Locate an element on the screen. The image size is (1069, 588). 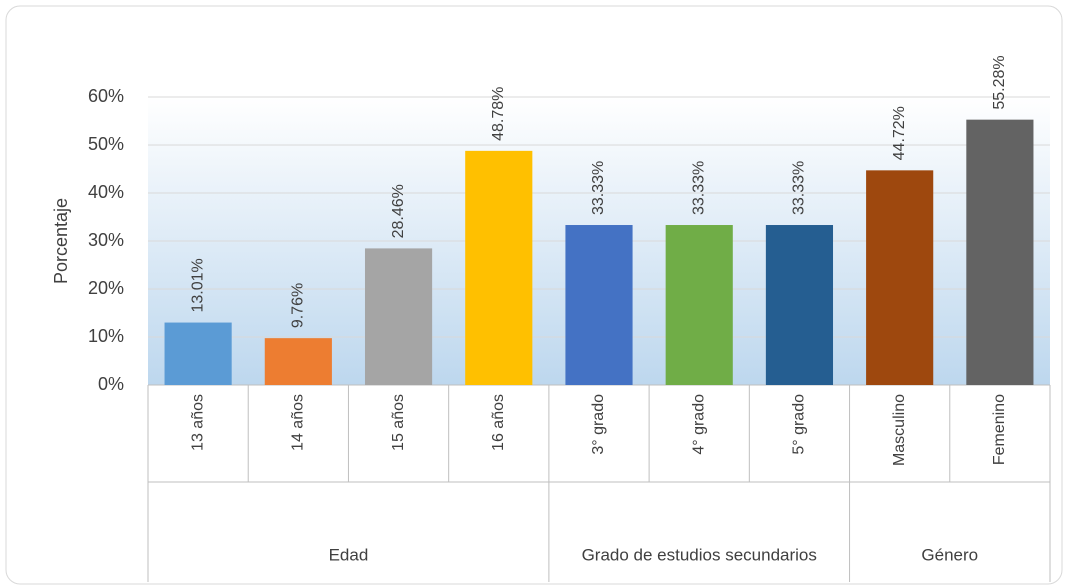
x-tick-label: Femenino is located at coordinates (999, 429).